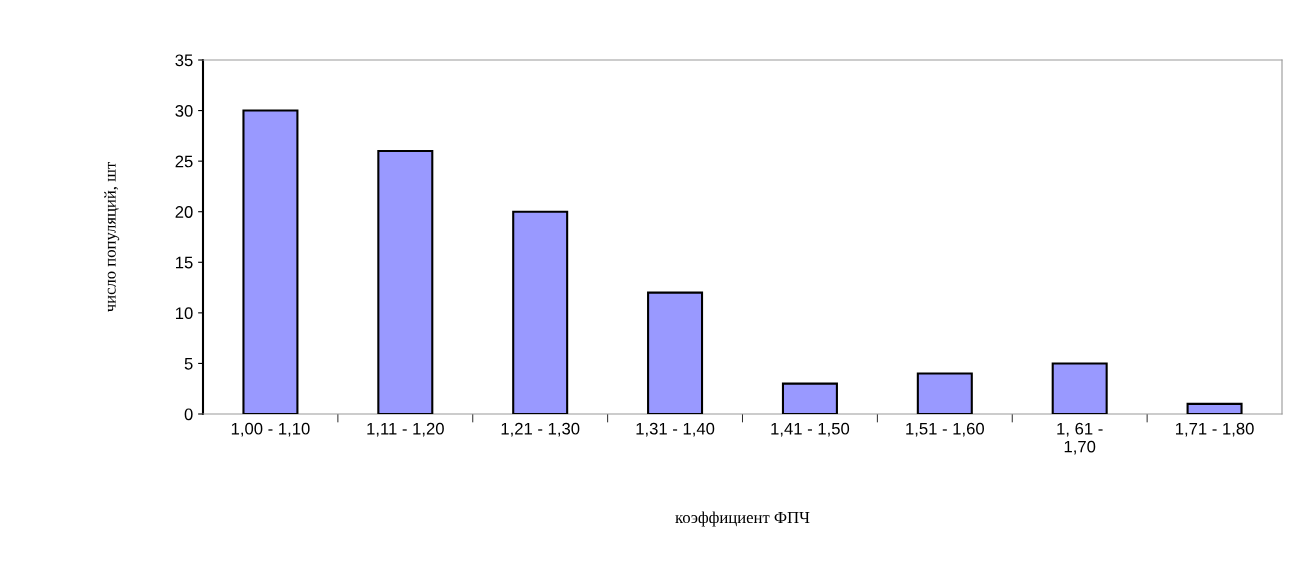  I want to click on x-tick-label: 1,51 - 1,60, so click(945, 429).